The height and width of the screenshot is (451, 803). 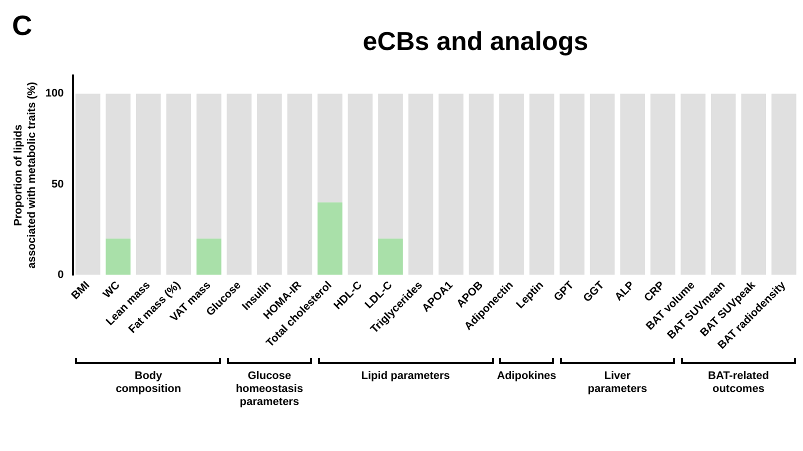 What do you see at coordinates (269, 389) in the screenshot?
I see `text: Glucose homeostasis parameters` at bounding box center [269, 389].